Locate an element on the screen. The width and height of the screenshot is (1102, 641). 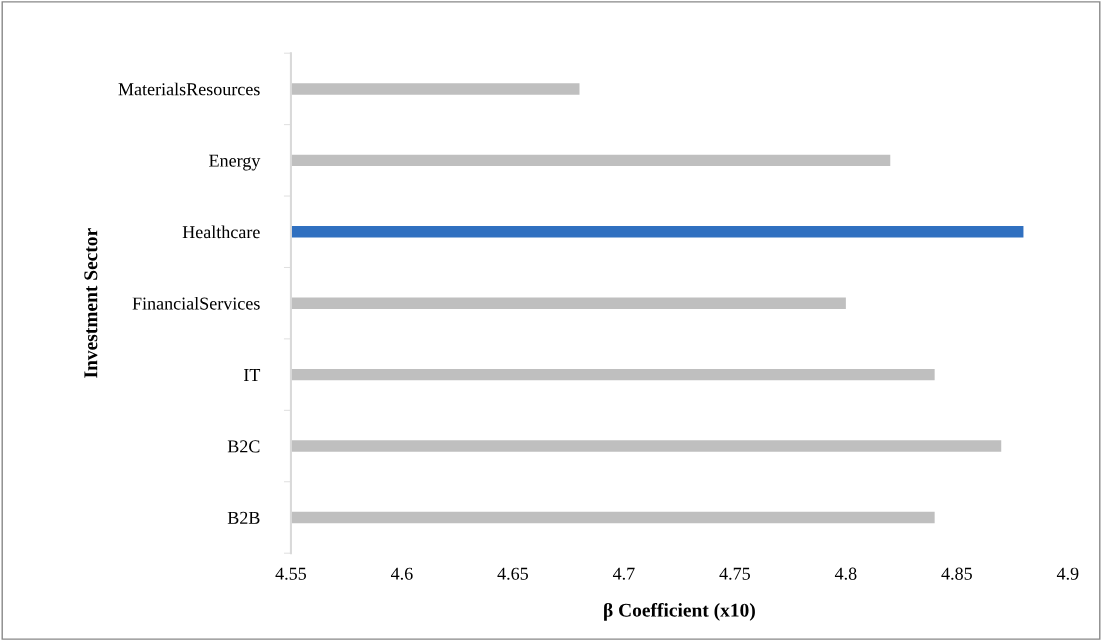
y-axis-title: Investment Sector is located at coordinates (91, 303).